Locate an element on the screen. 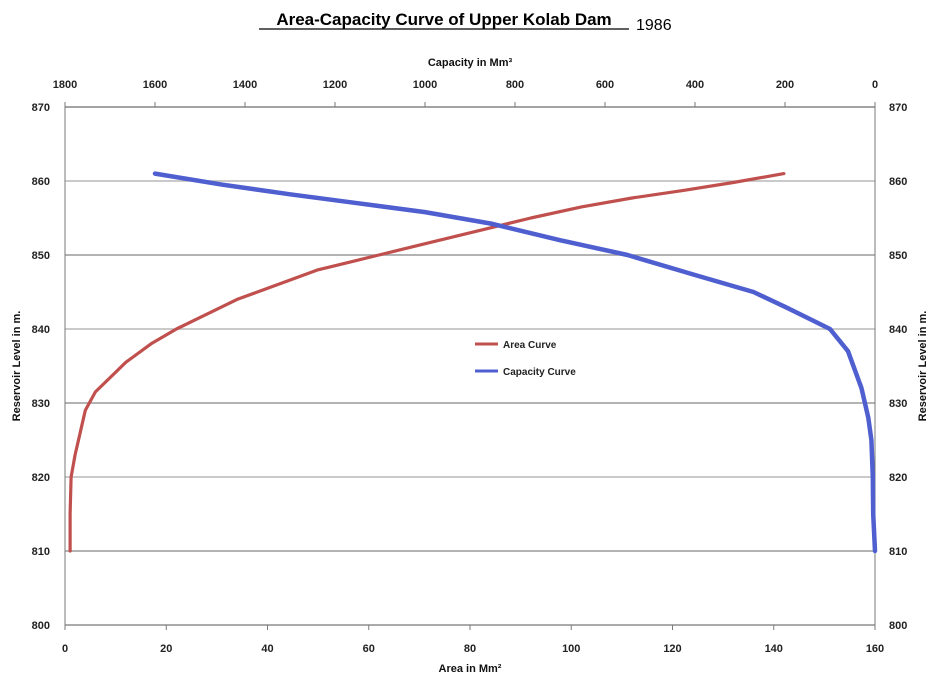 The width and height of the screenshot is (929, 680). y-tick-left-840: 840 is located at coordinates (41, 330).